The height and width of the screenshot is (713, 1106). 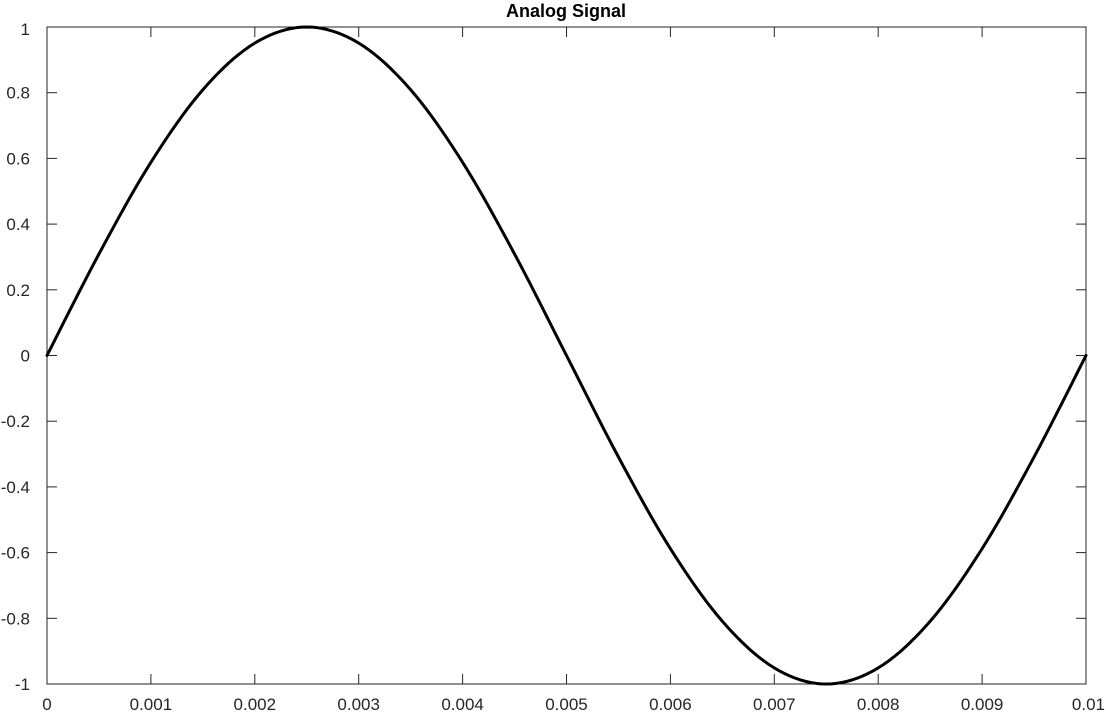 What do you see at coordinates (255, 704) in the screenshot?
I see `x-tick-label: 0.002` at bounding box center [255, 704].